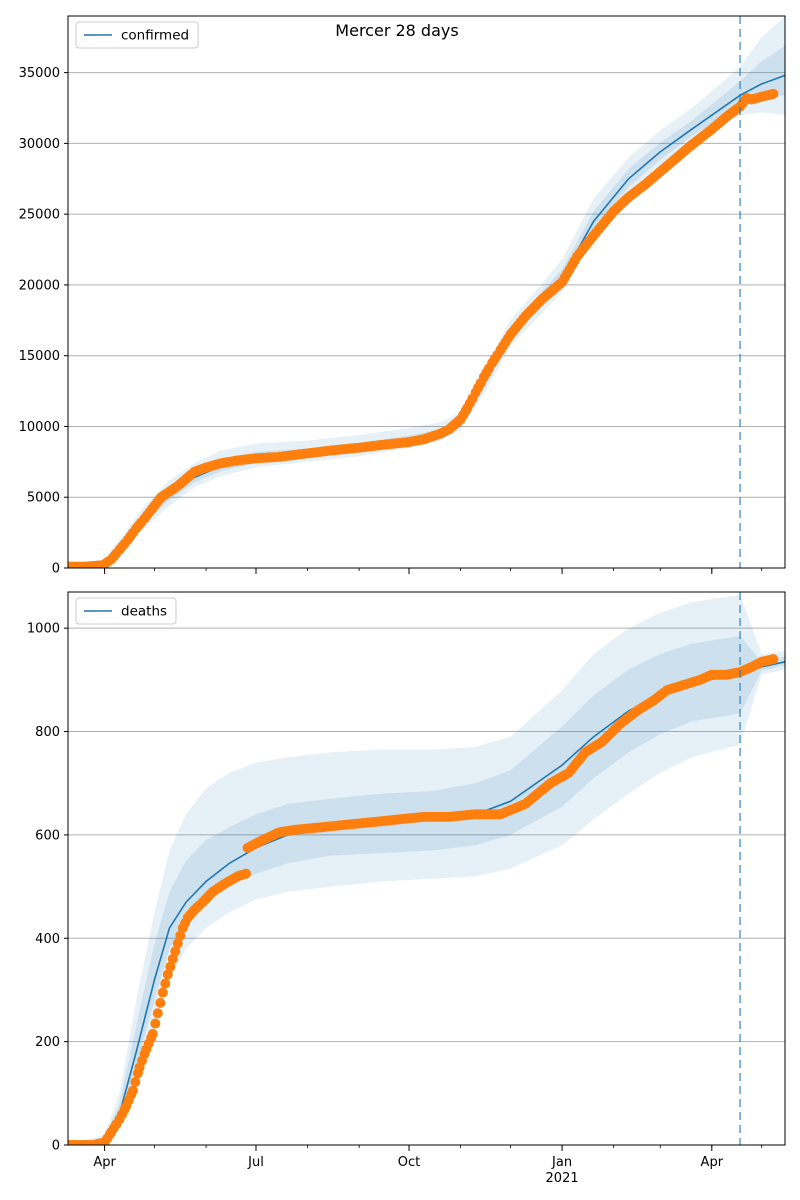 This screenshot has width=800, height=1200. I want to click on y-tick-label: 5000, so click(43, 498).